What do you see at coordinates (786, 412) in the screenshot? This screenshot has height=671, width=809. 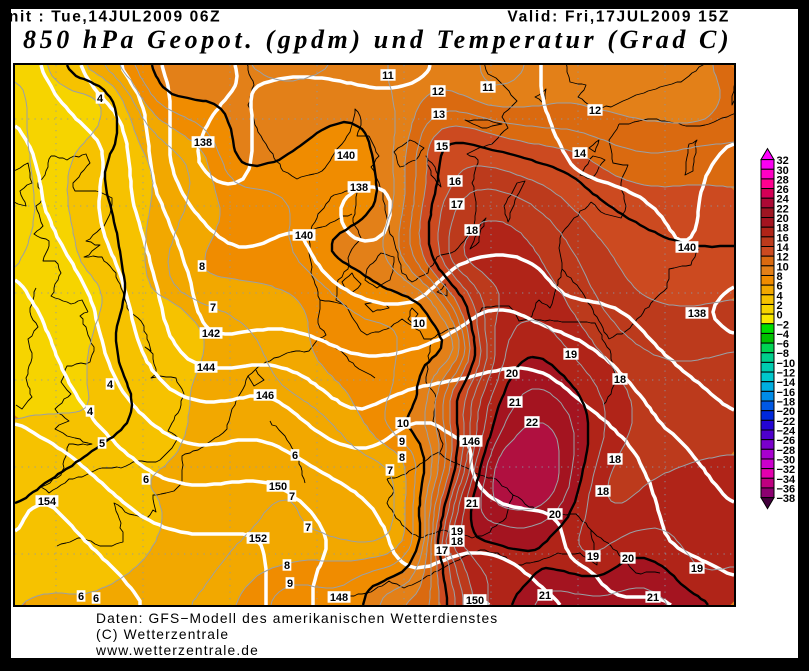 I see `svg-text: −20` at bounding box center [786, 412].